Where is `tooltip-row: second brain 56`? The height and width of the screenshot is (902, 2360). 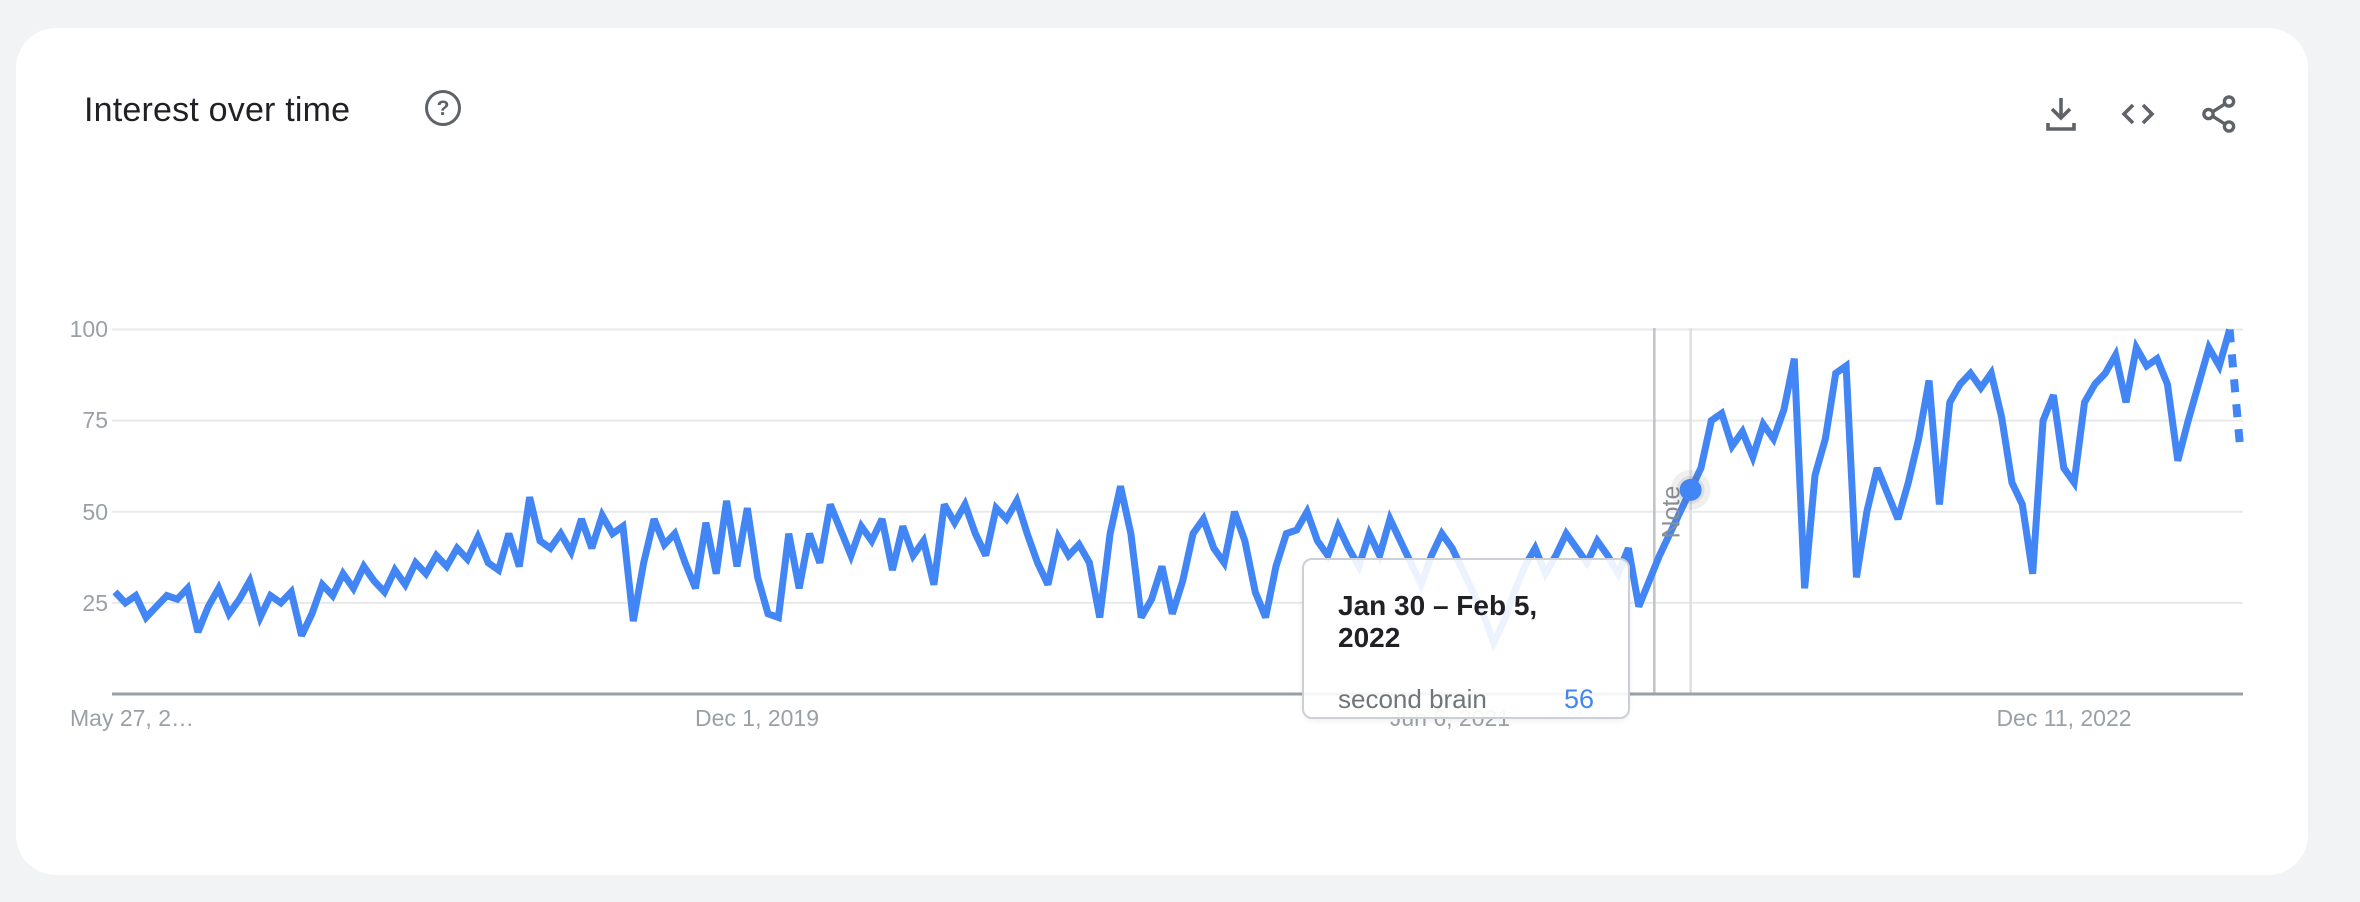
tooltip-row: second brain 56 is located at coordinates (1466, 699).